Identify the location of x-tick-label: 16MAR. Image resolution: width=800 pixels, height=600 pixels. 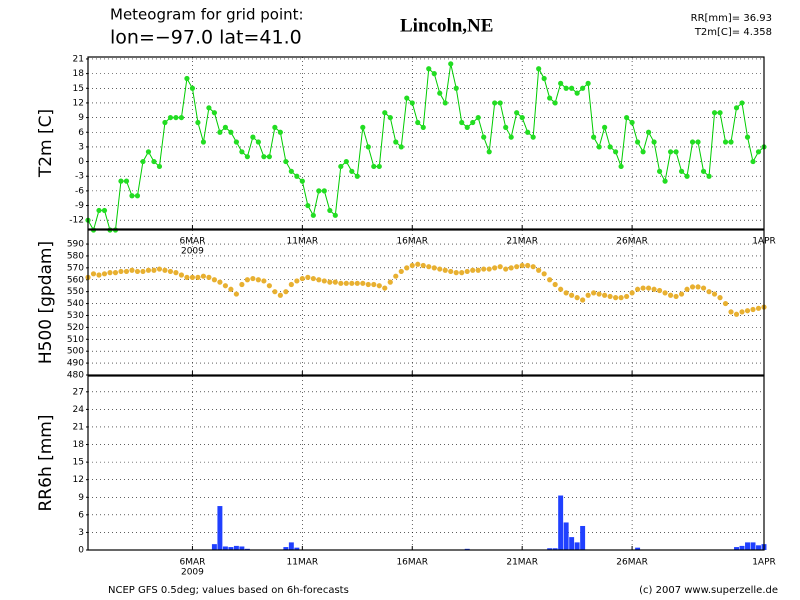
(412, 242).